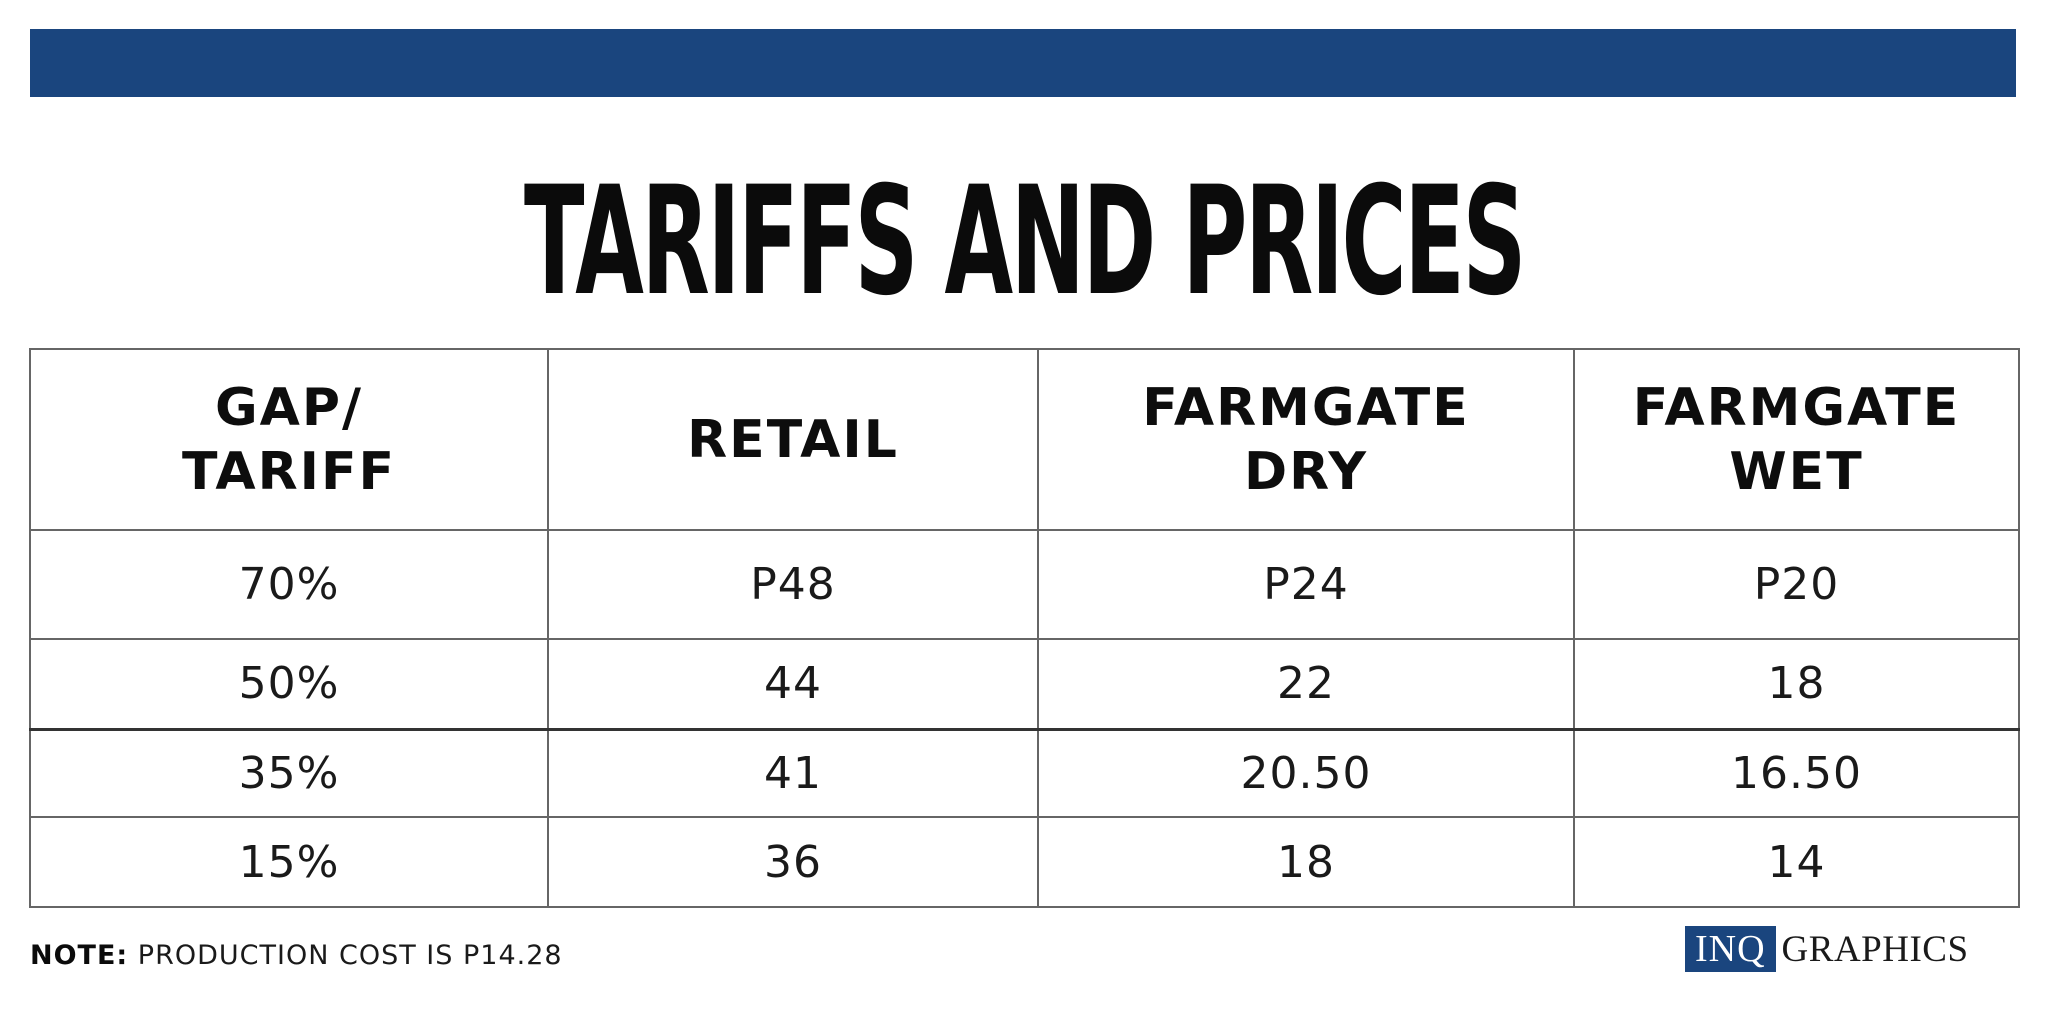 The image size is (2048, 1017). I want to click on cell-farmgate-wet: 14, so click(1796, 862).